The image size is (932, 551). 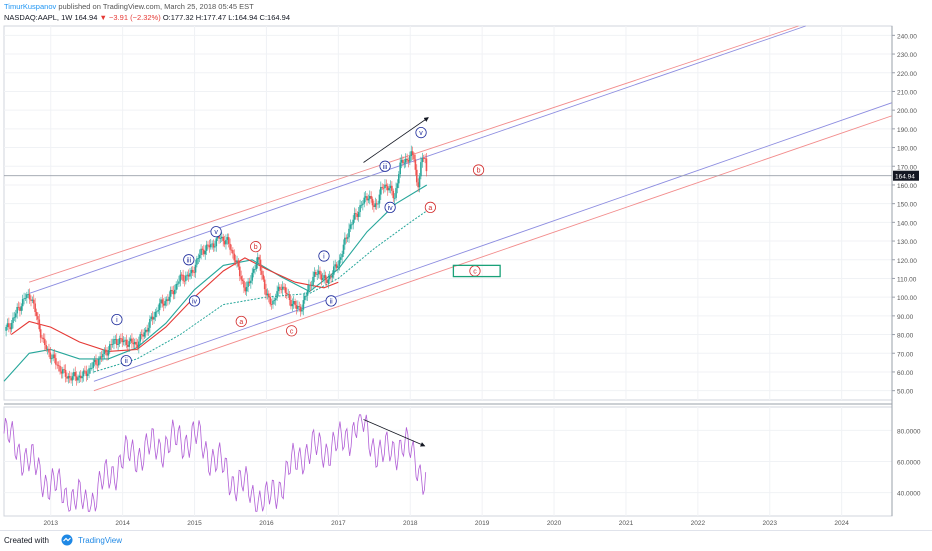 What do you see at coordinates (907, 130) in the screenshot?
I see `price-tick-label: 190.00` at bounding box center [907, 130].